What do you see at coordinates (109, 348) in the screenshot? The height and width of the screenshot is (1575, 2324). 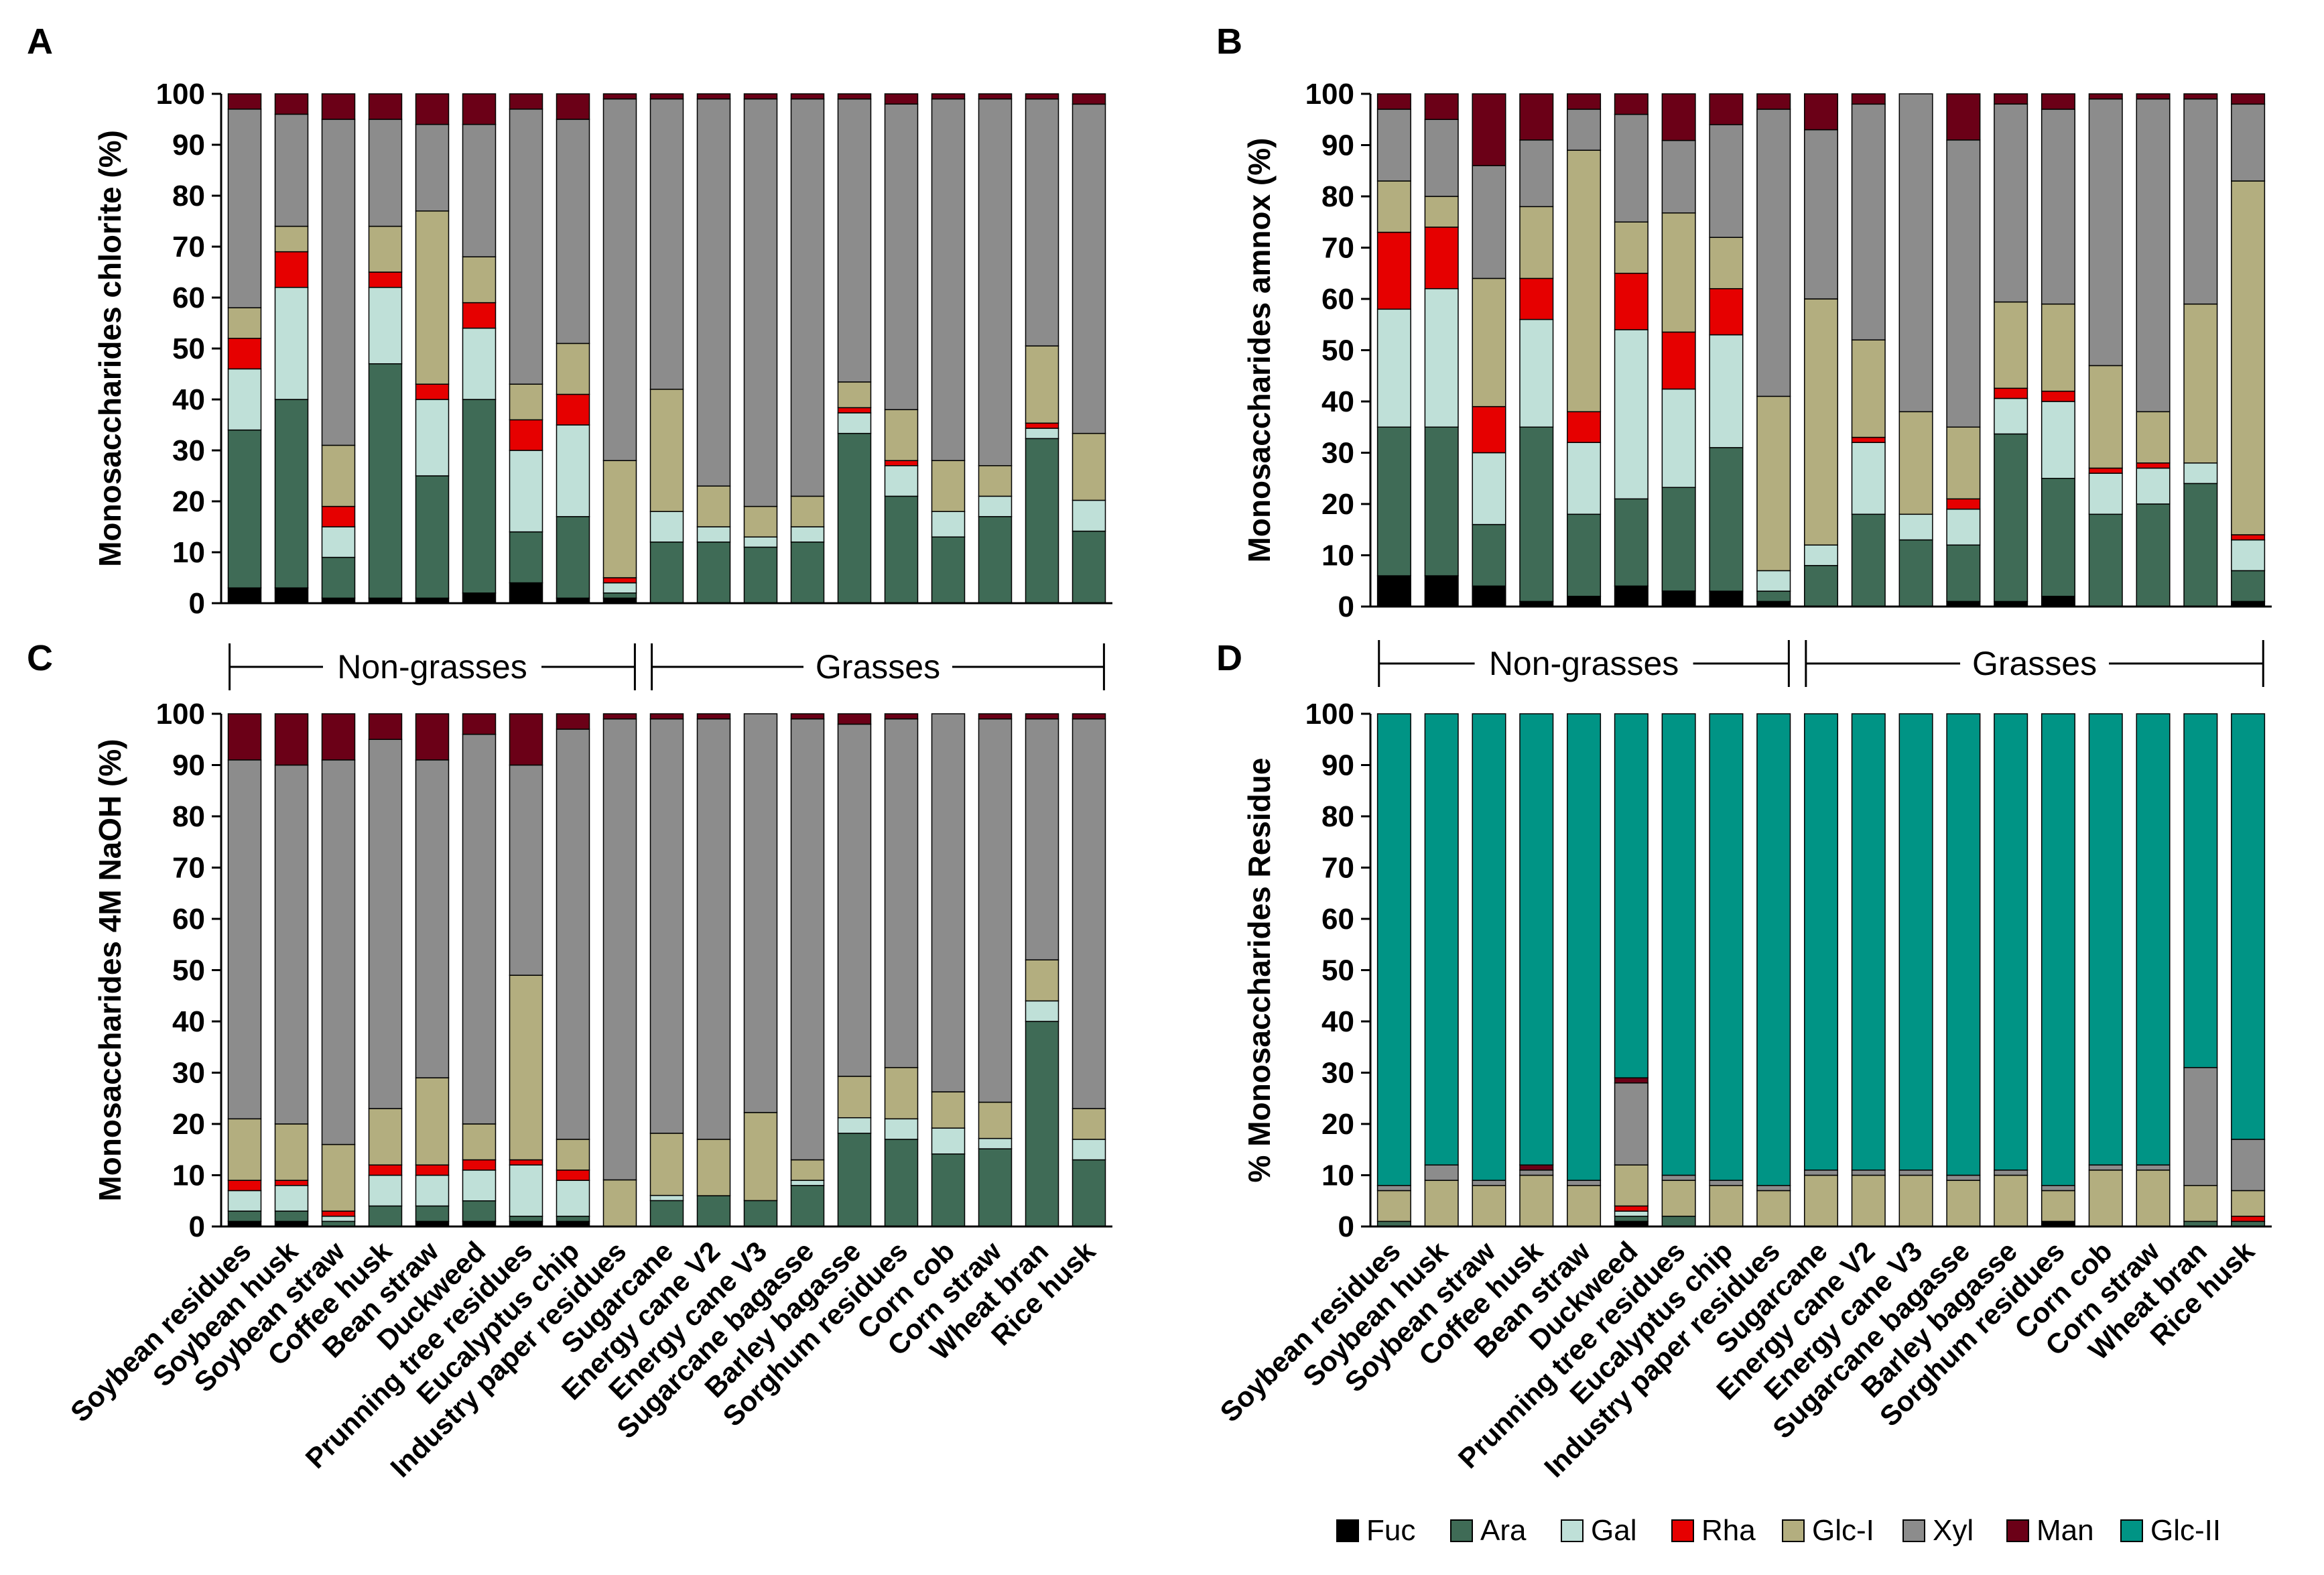 I see `y-axis-label: Monosaccharides chlorite (%)` at bounding box center [109, 348].